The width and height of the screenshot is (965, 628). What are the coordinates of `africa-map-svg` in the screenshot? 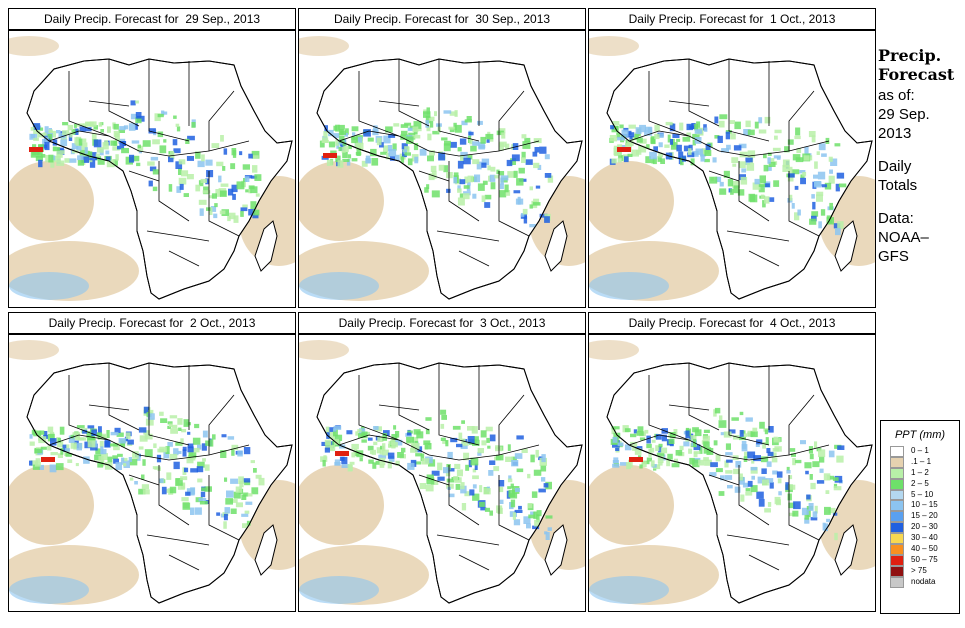 It's located at (442, 472).